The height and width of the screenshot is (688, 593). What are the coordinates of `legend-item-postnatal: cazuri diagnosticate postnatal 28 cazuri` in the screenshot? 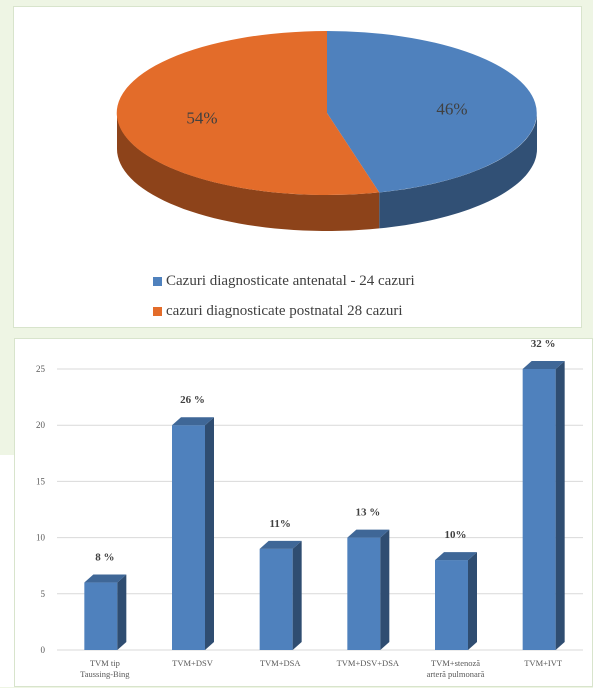 It's located at (278, 311).